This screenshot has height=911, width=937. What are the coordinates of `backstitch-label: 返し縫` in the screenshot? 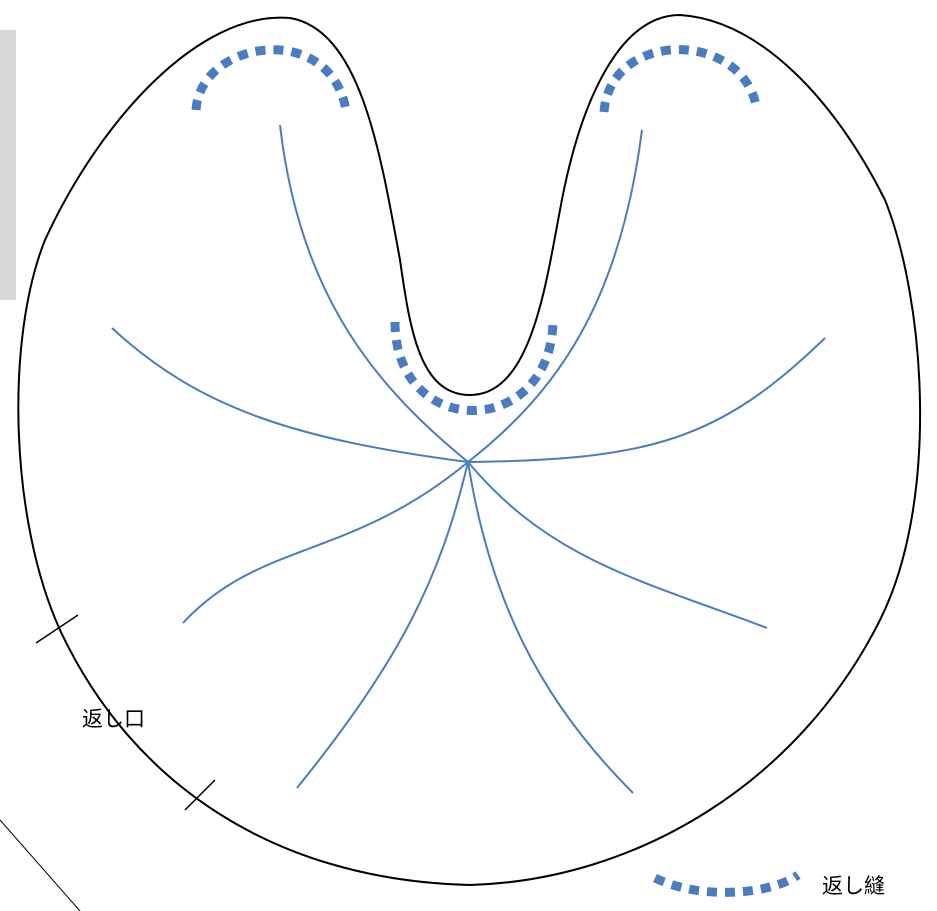 It's located at (853, 886).